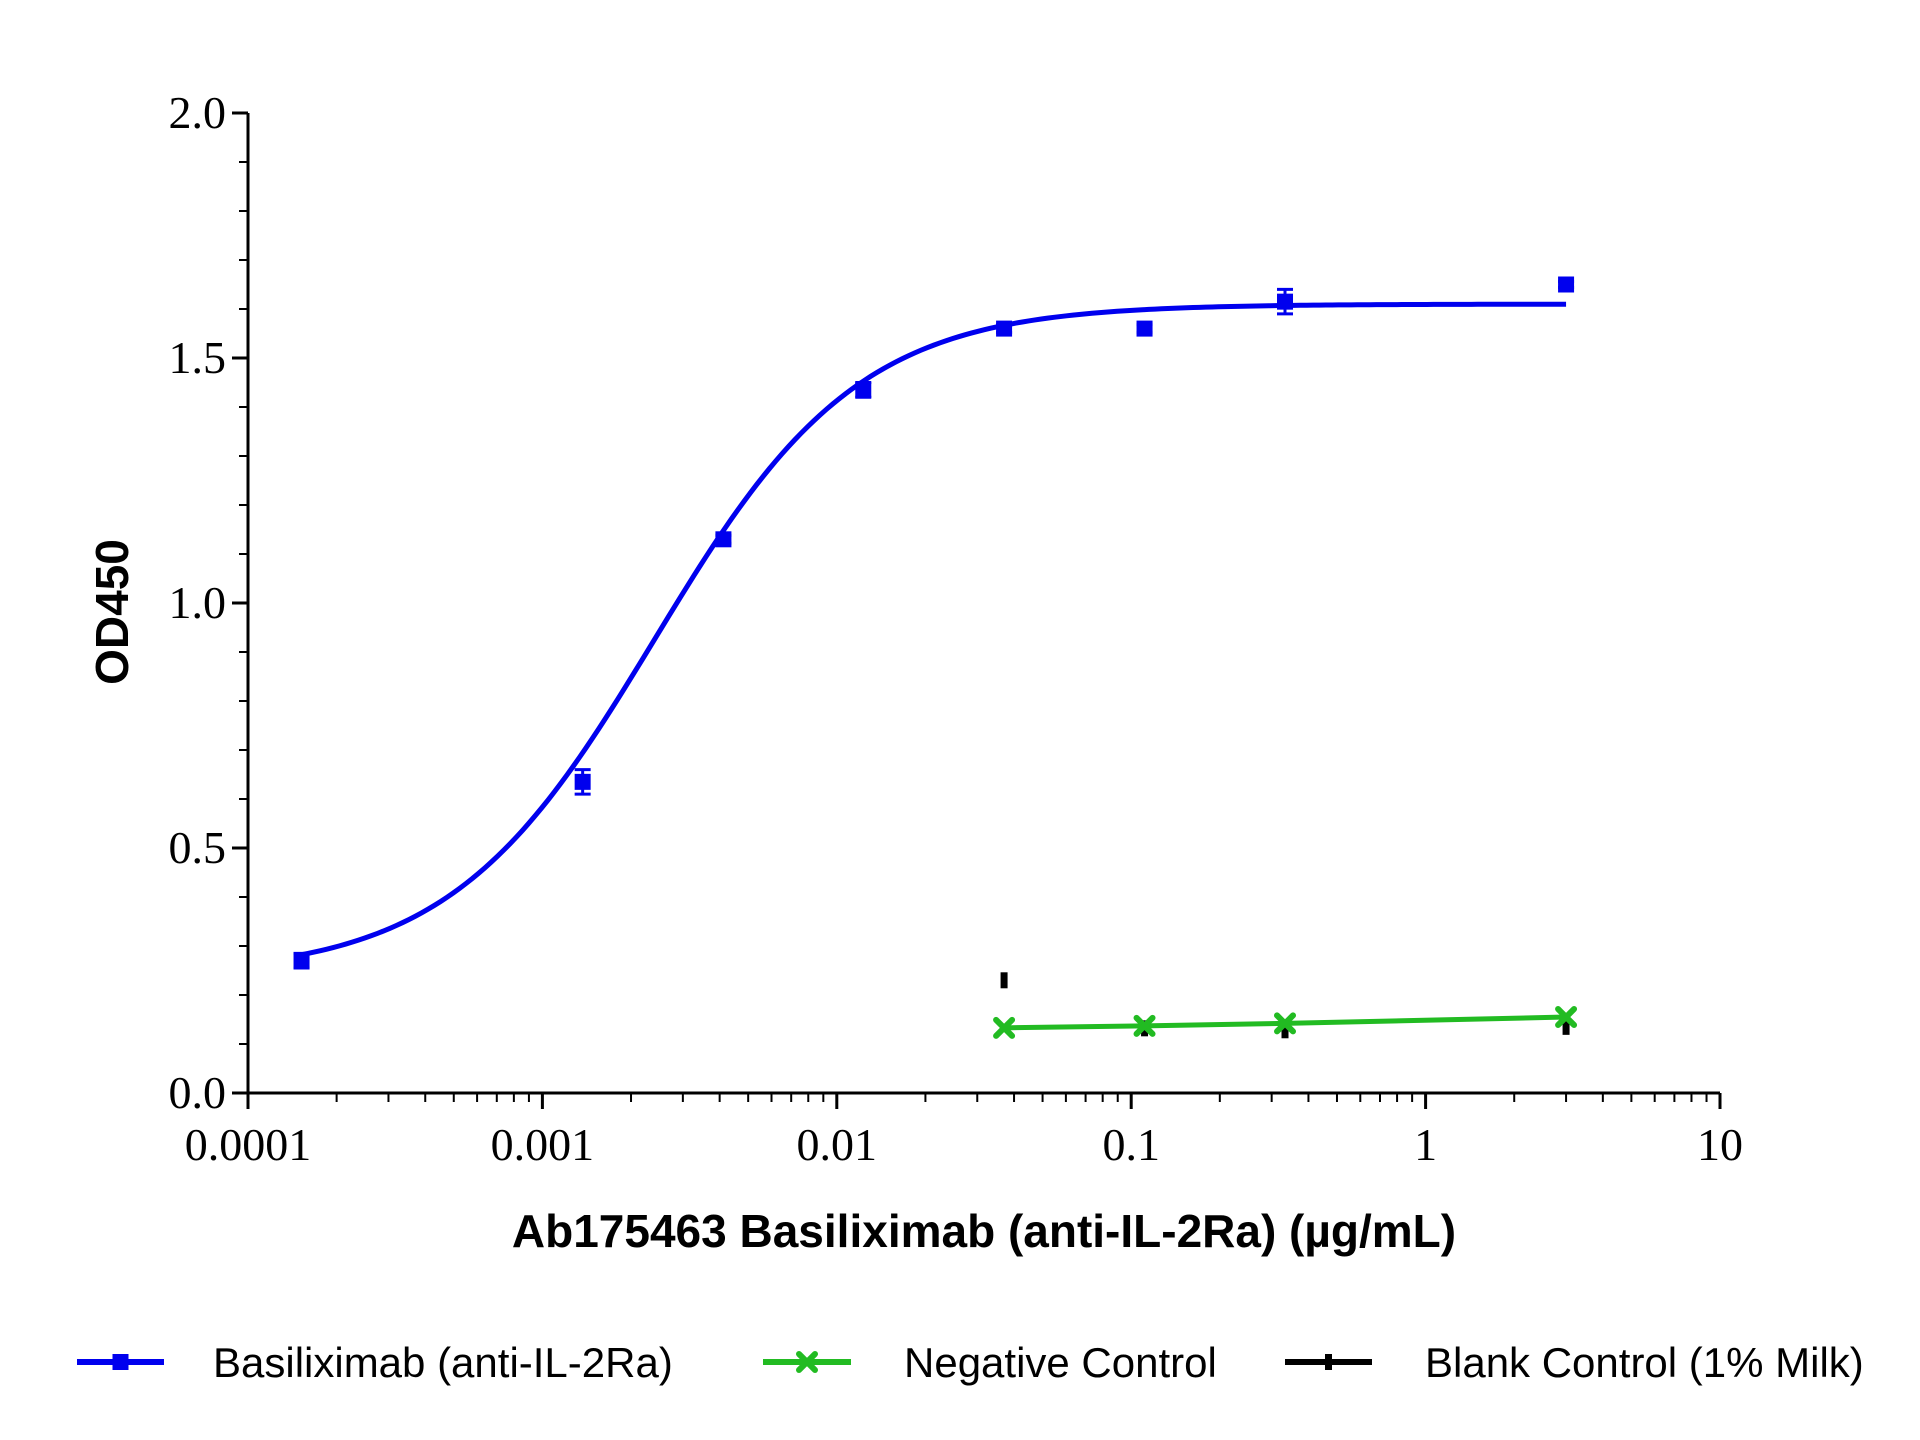 The height and width of the screenshot is (1440, 1920). I want to click on legend-item-2: Negative Control, so click(990, 1362).